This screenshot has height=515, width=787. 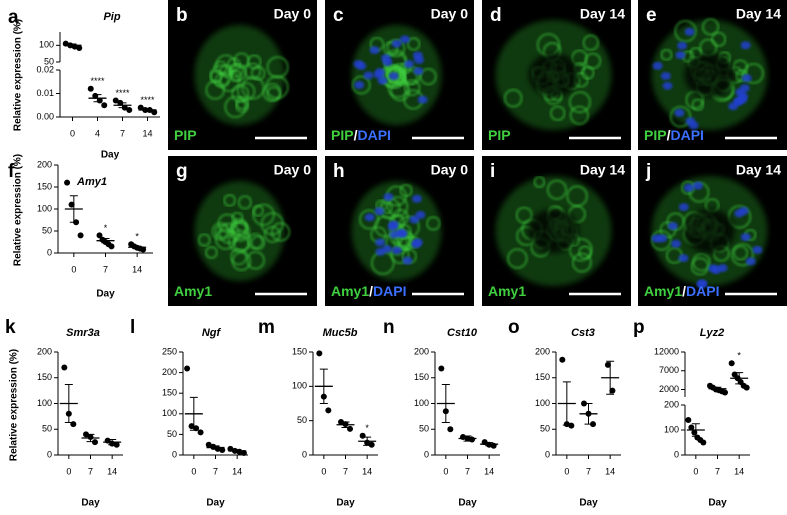 I want to click on chart-title: Cst3, so click(x=583, y=333).